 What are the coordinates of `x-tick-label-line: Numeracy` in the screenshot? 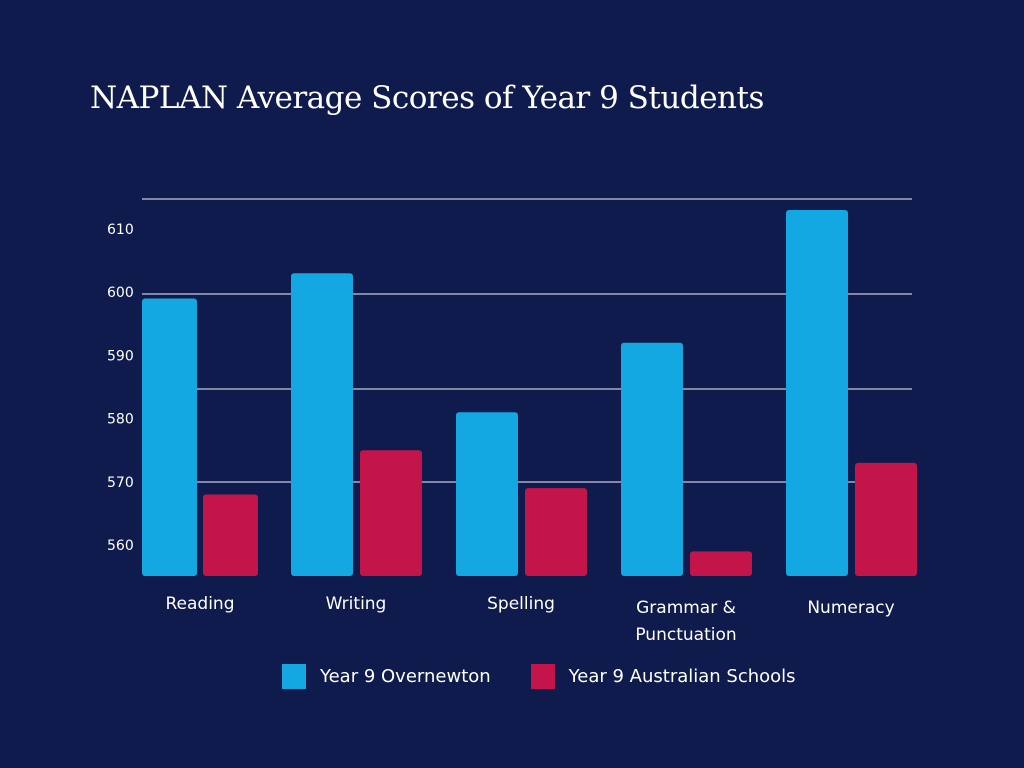 It's located at (851, 608).